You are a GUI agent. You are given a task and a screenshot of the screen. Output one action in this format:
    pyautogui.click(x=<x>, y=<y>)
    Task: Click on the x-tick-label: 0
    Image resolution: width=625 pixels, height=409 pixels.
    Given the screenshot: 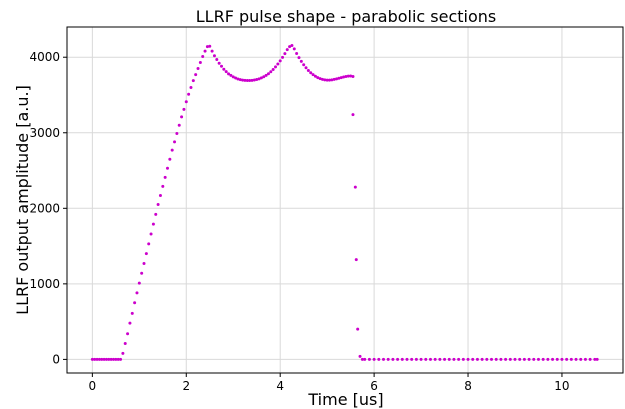 What is the action you would take?
    pyautogui.click(x=93, y=386)
    